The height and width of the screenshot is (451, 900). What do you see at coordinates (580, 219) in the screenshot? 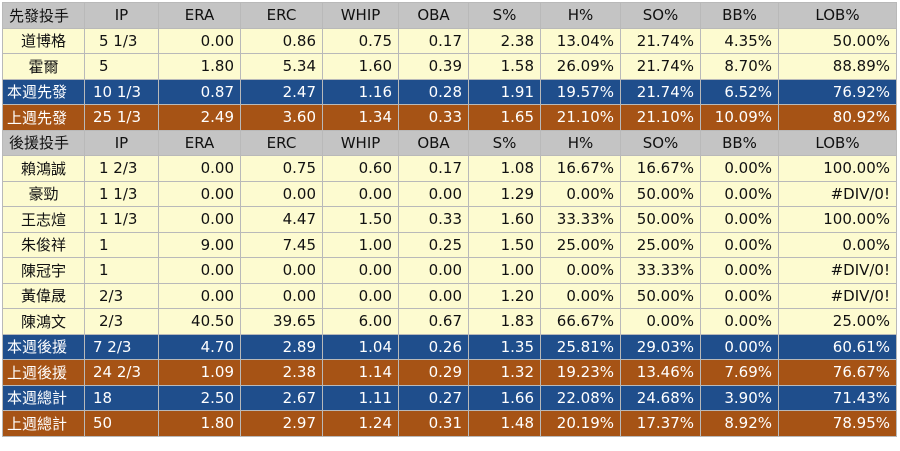
I see `cell-h-pct: 33.33%` at bounding box center [580, 219].